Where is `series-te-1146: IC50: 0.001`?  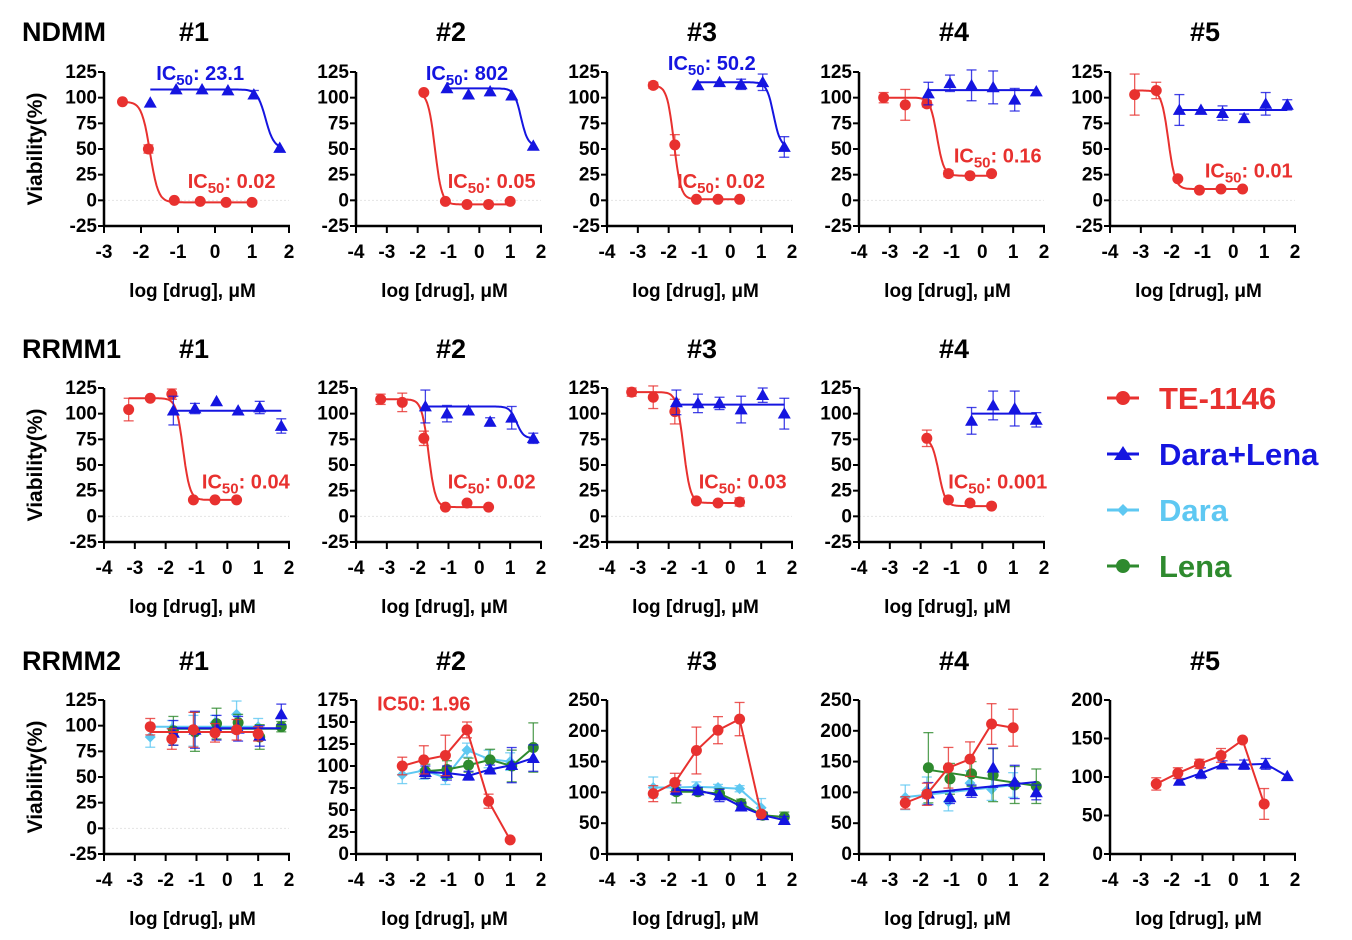
series-te-1146: IC50: 0.001 is located at coordinates (984, 470).